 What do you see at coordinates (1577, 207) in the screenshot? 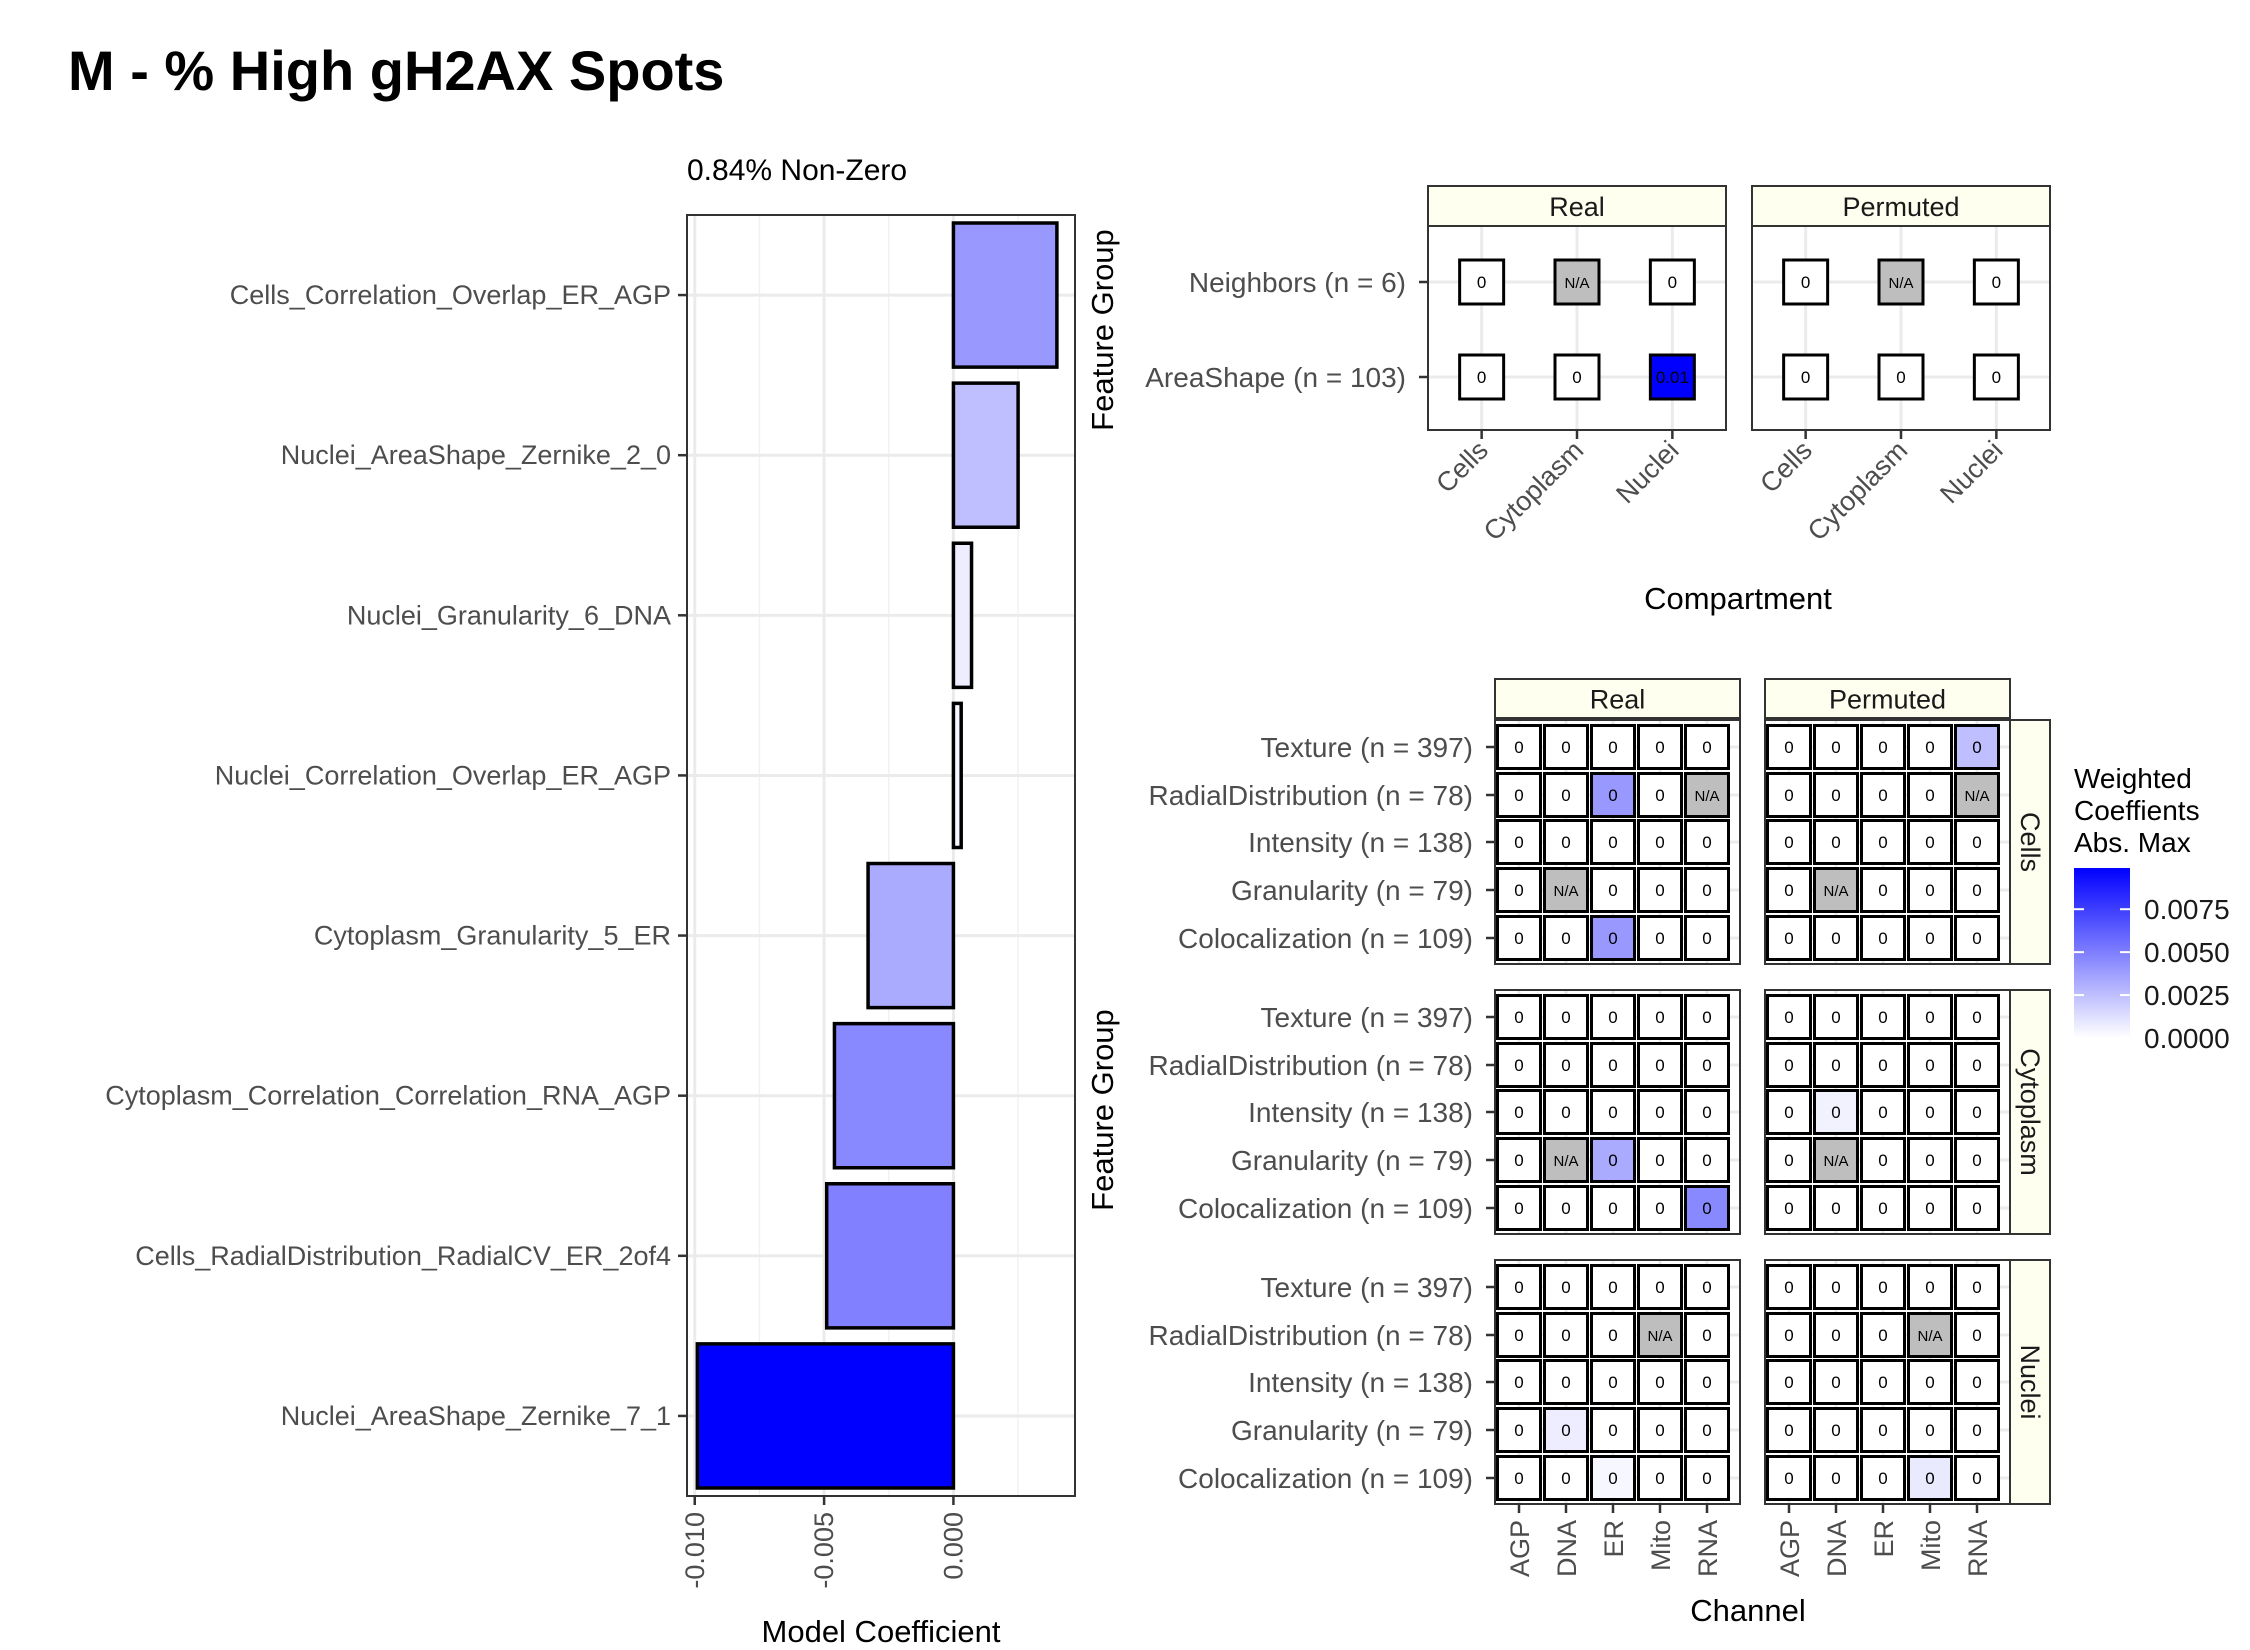
I see `compartment-real-strip-label: Real` at bounding box center [1577, 207].